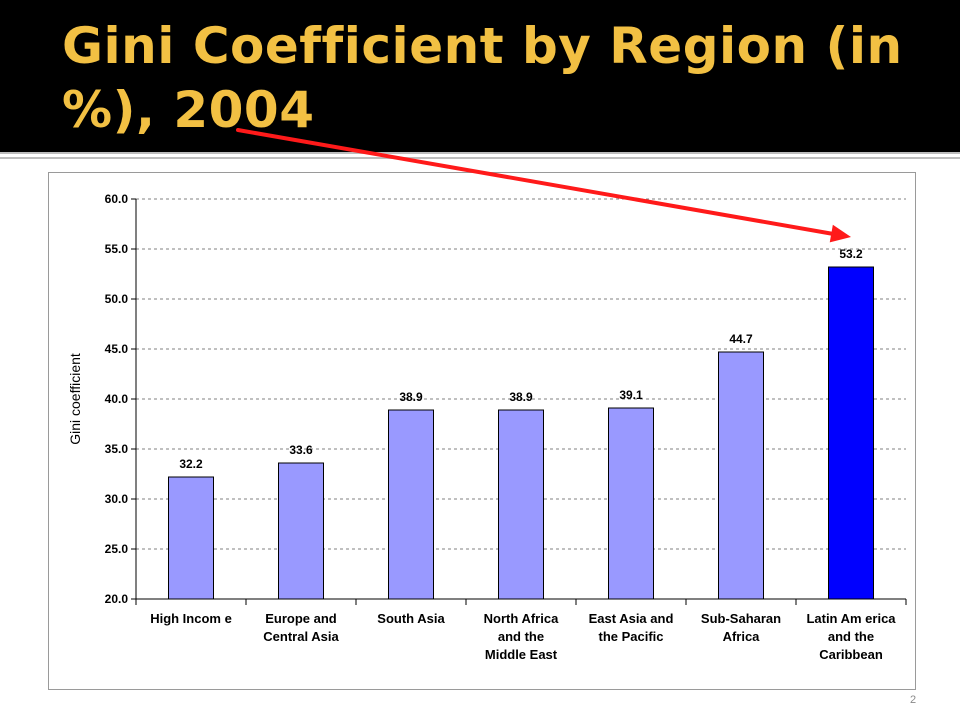  I want to click on y-tick-label: 30.0, so click(117, 499).